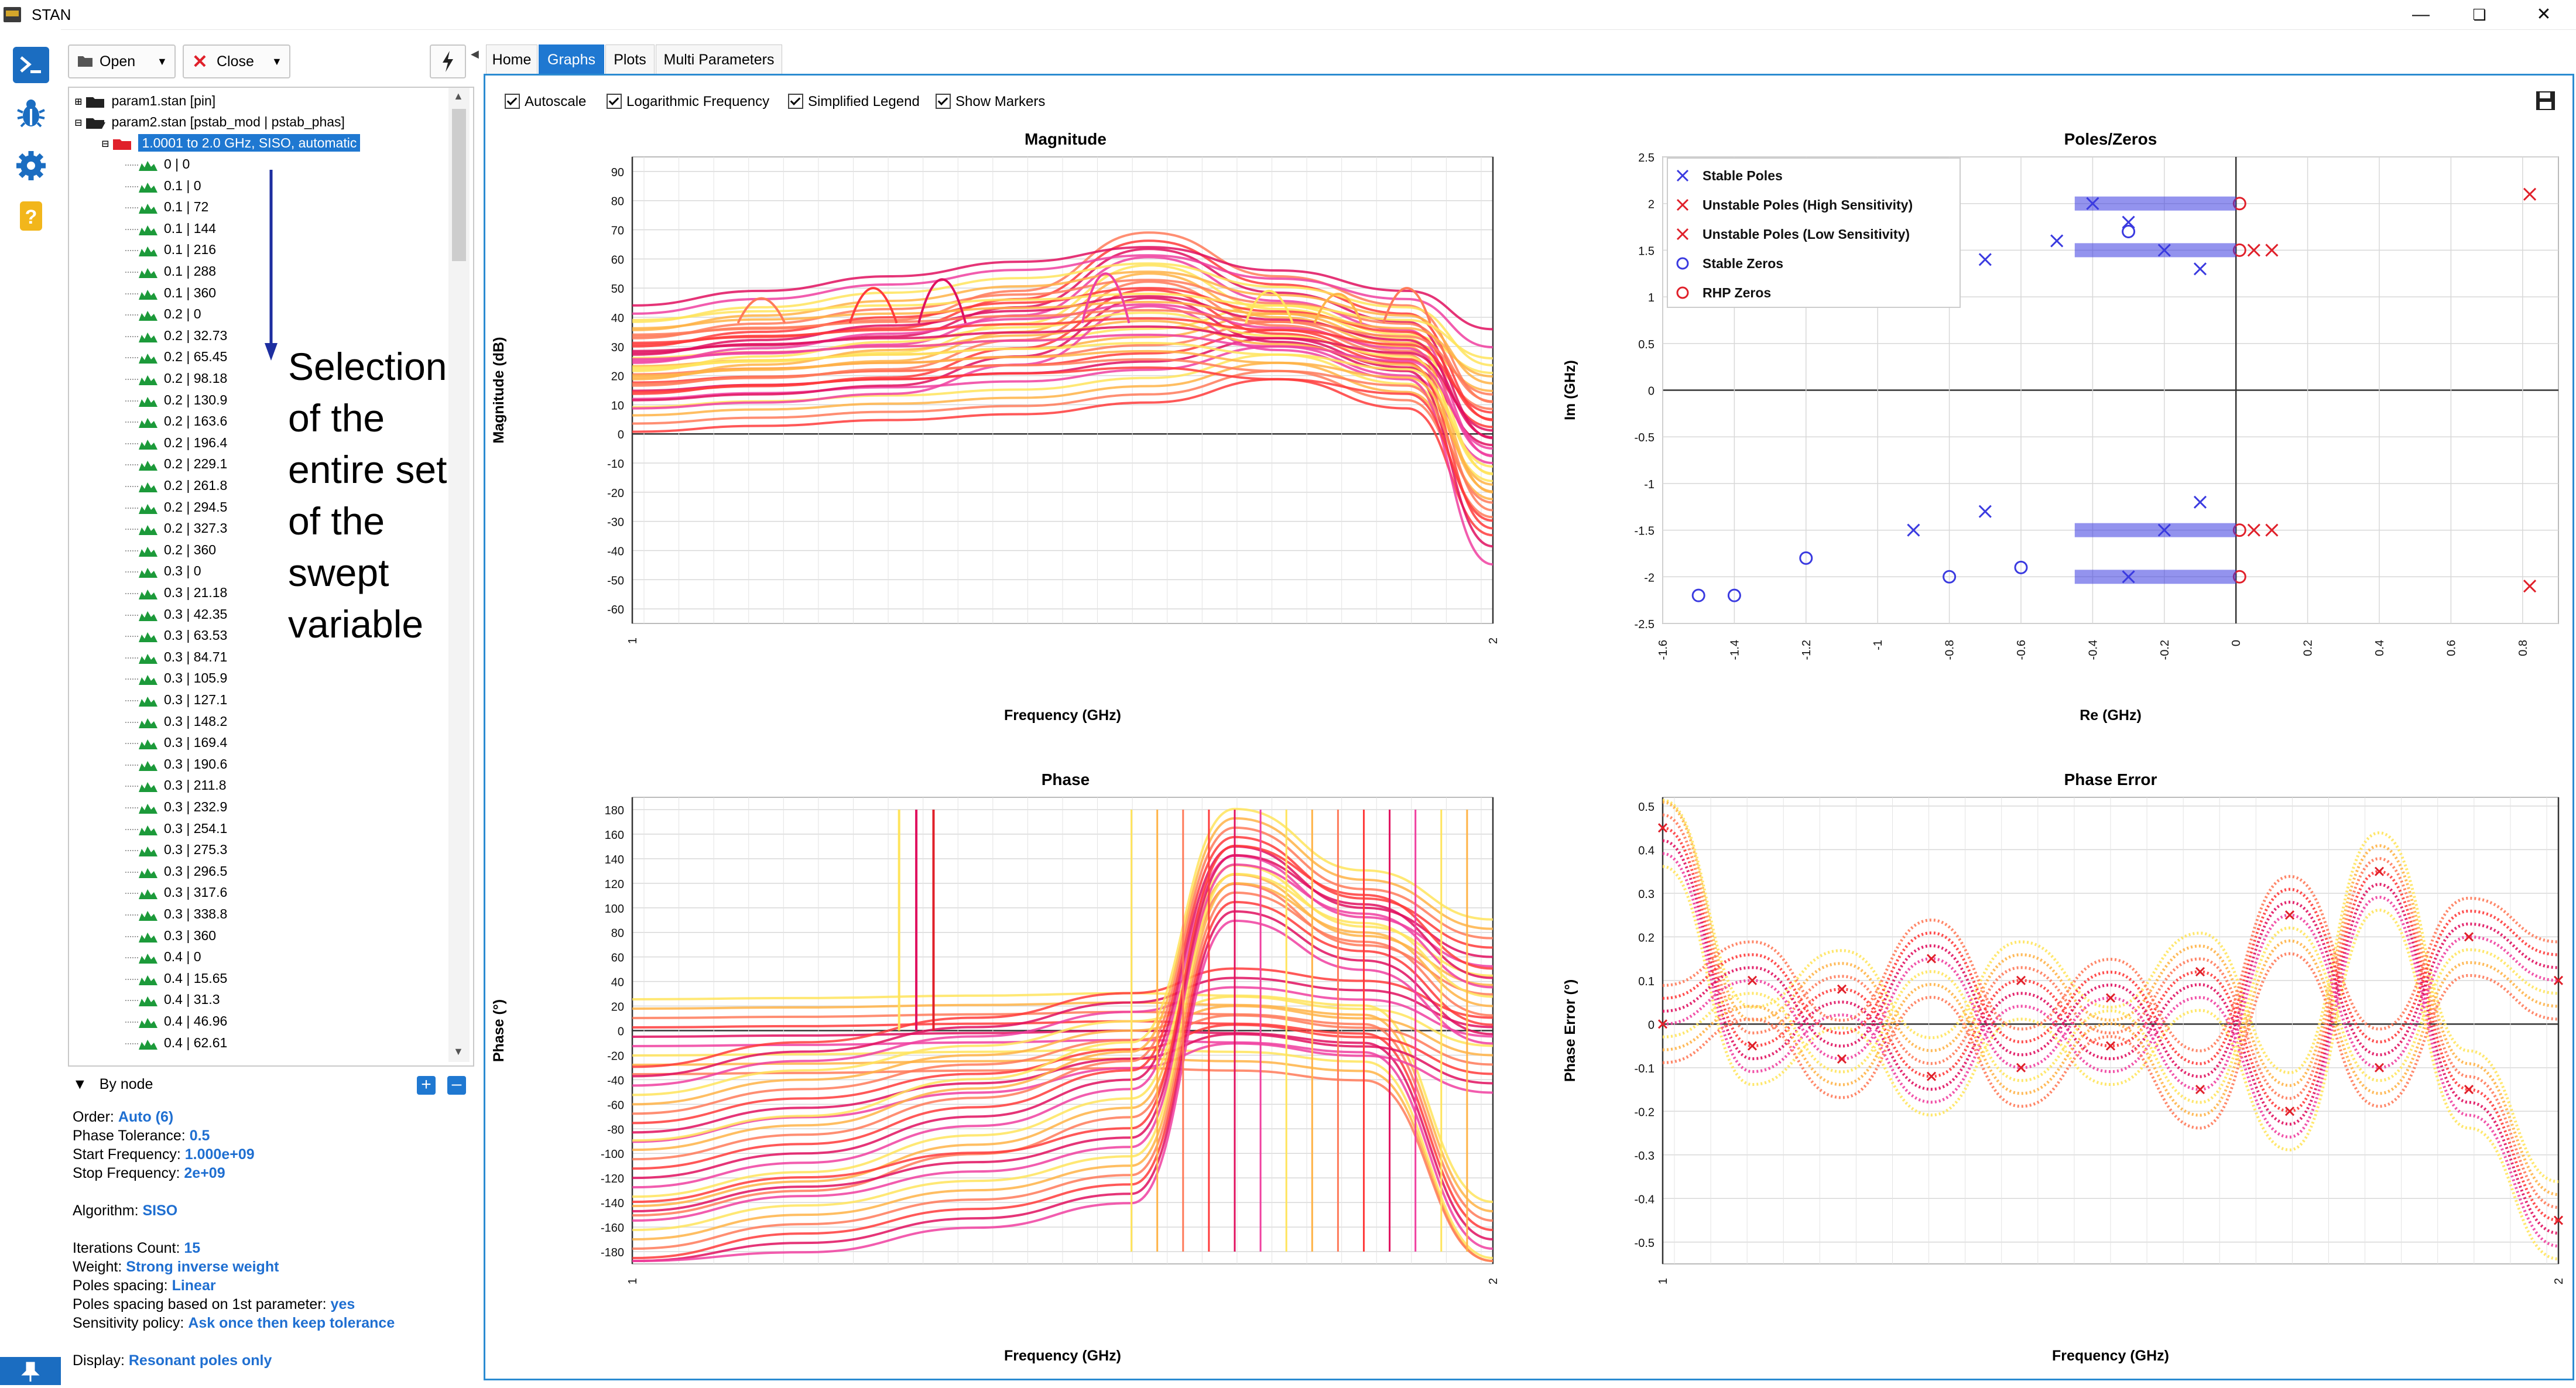 This screenshot has height=1388, width=2576. Describe the element at coordinates (176, 399) in the screenshot. I see `tree-sweep-item: 0.2 | 130.9` at that location.